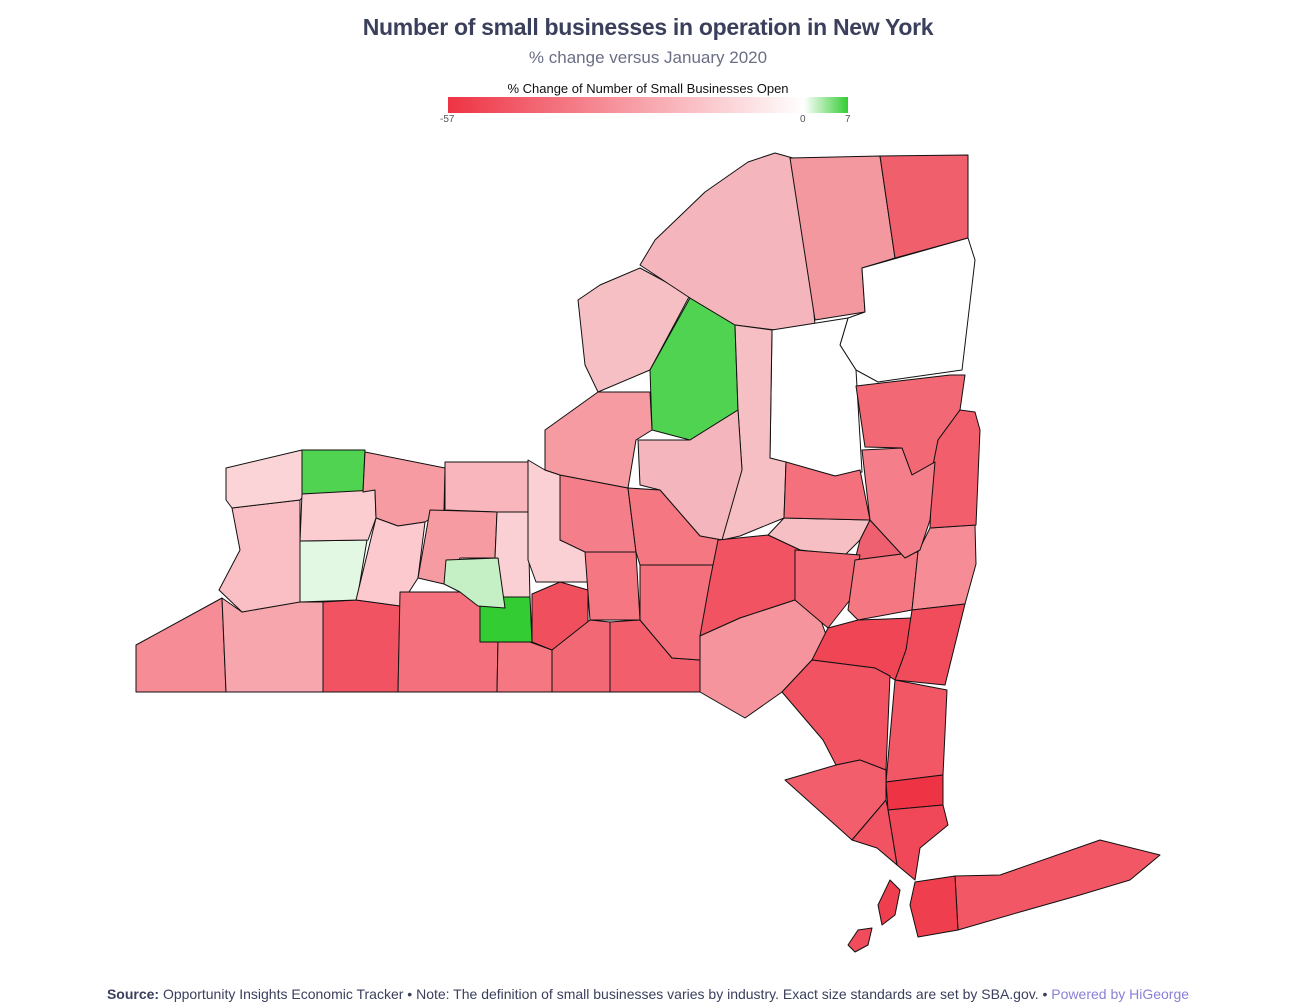 This screenshot has height=1008, width=1296. I want to click on legend-color-bar, so click(648, 105).